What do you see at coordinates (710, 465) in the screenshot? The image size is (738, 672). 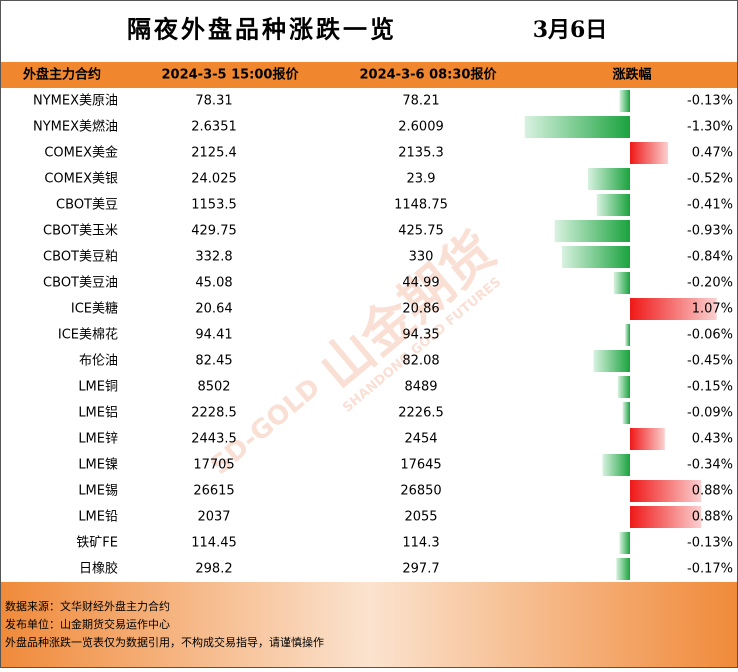 I see `change-label: -0.34%` at bounding box center [710, 465].